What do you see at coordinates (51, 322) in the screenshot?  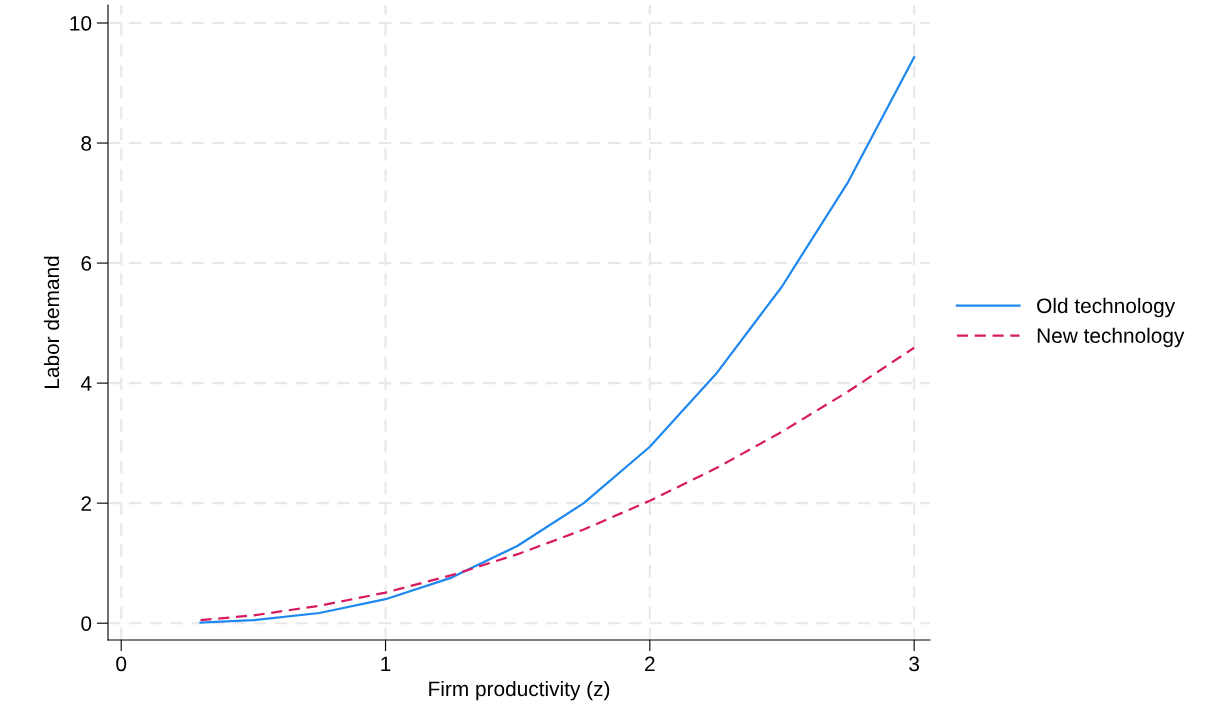 I see `y-axis-title: Labor demand` at bounding box center [51, 322].